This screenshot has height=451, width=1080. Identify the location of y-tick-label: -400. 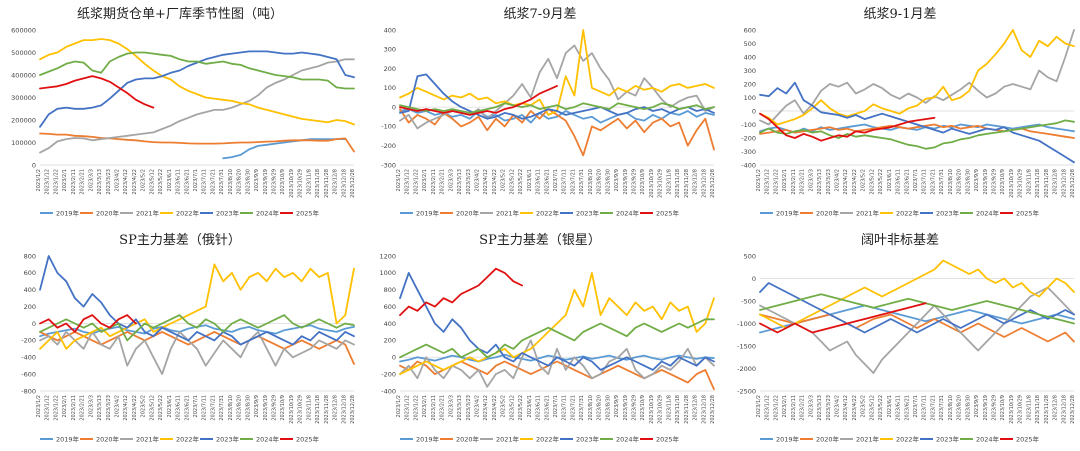
(388, 391).